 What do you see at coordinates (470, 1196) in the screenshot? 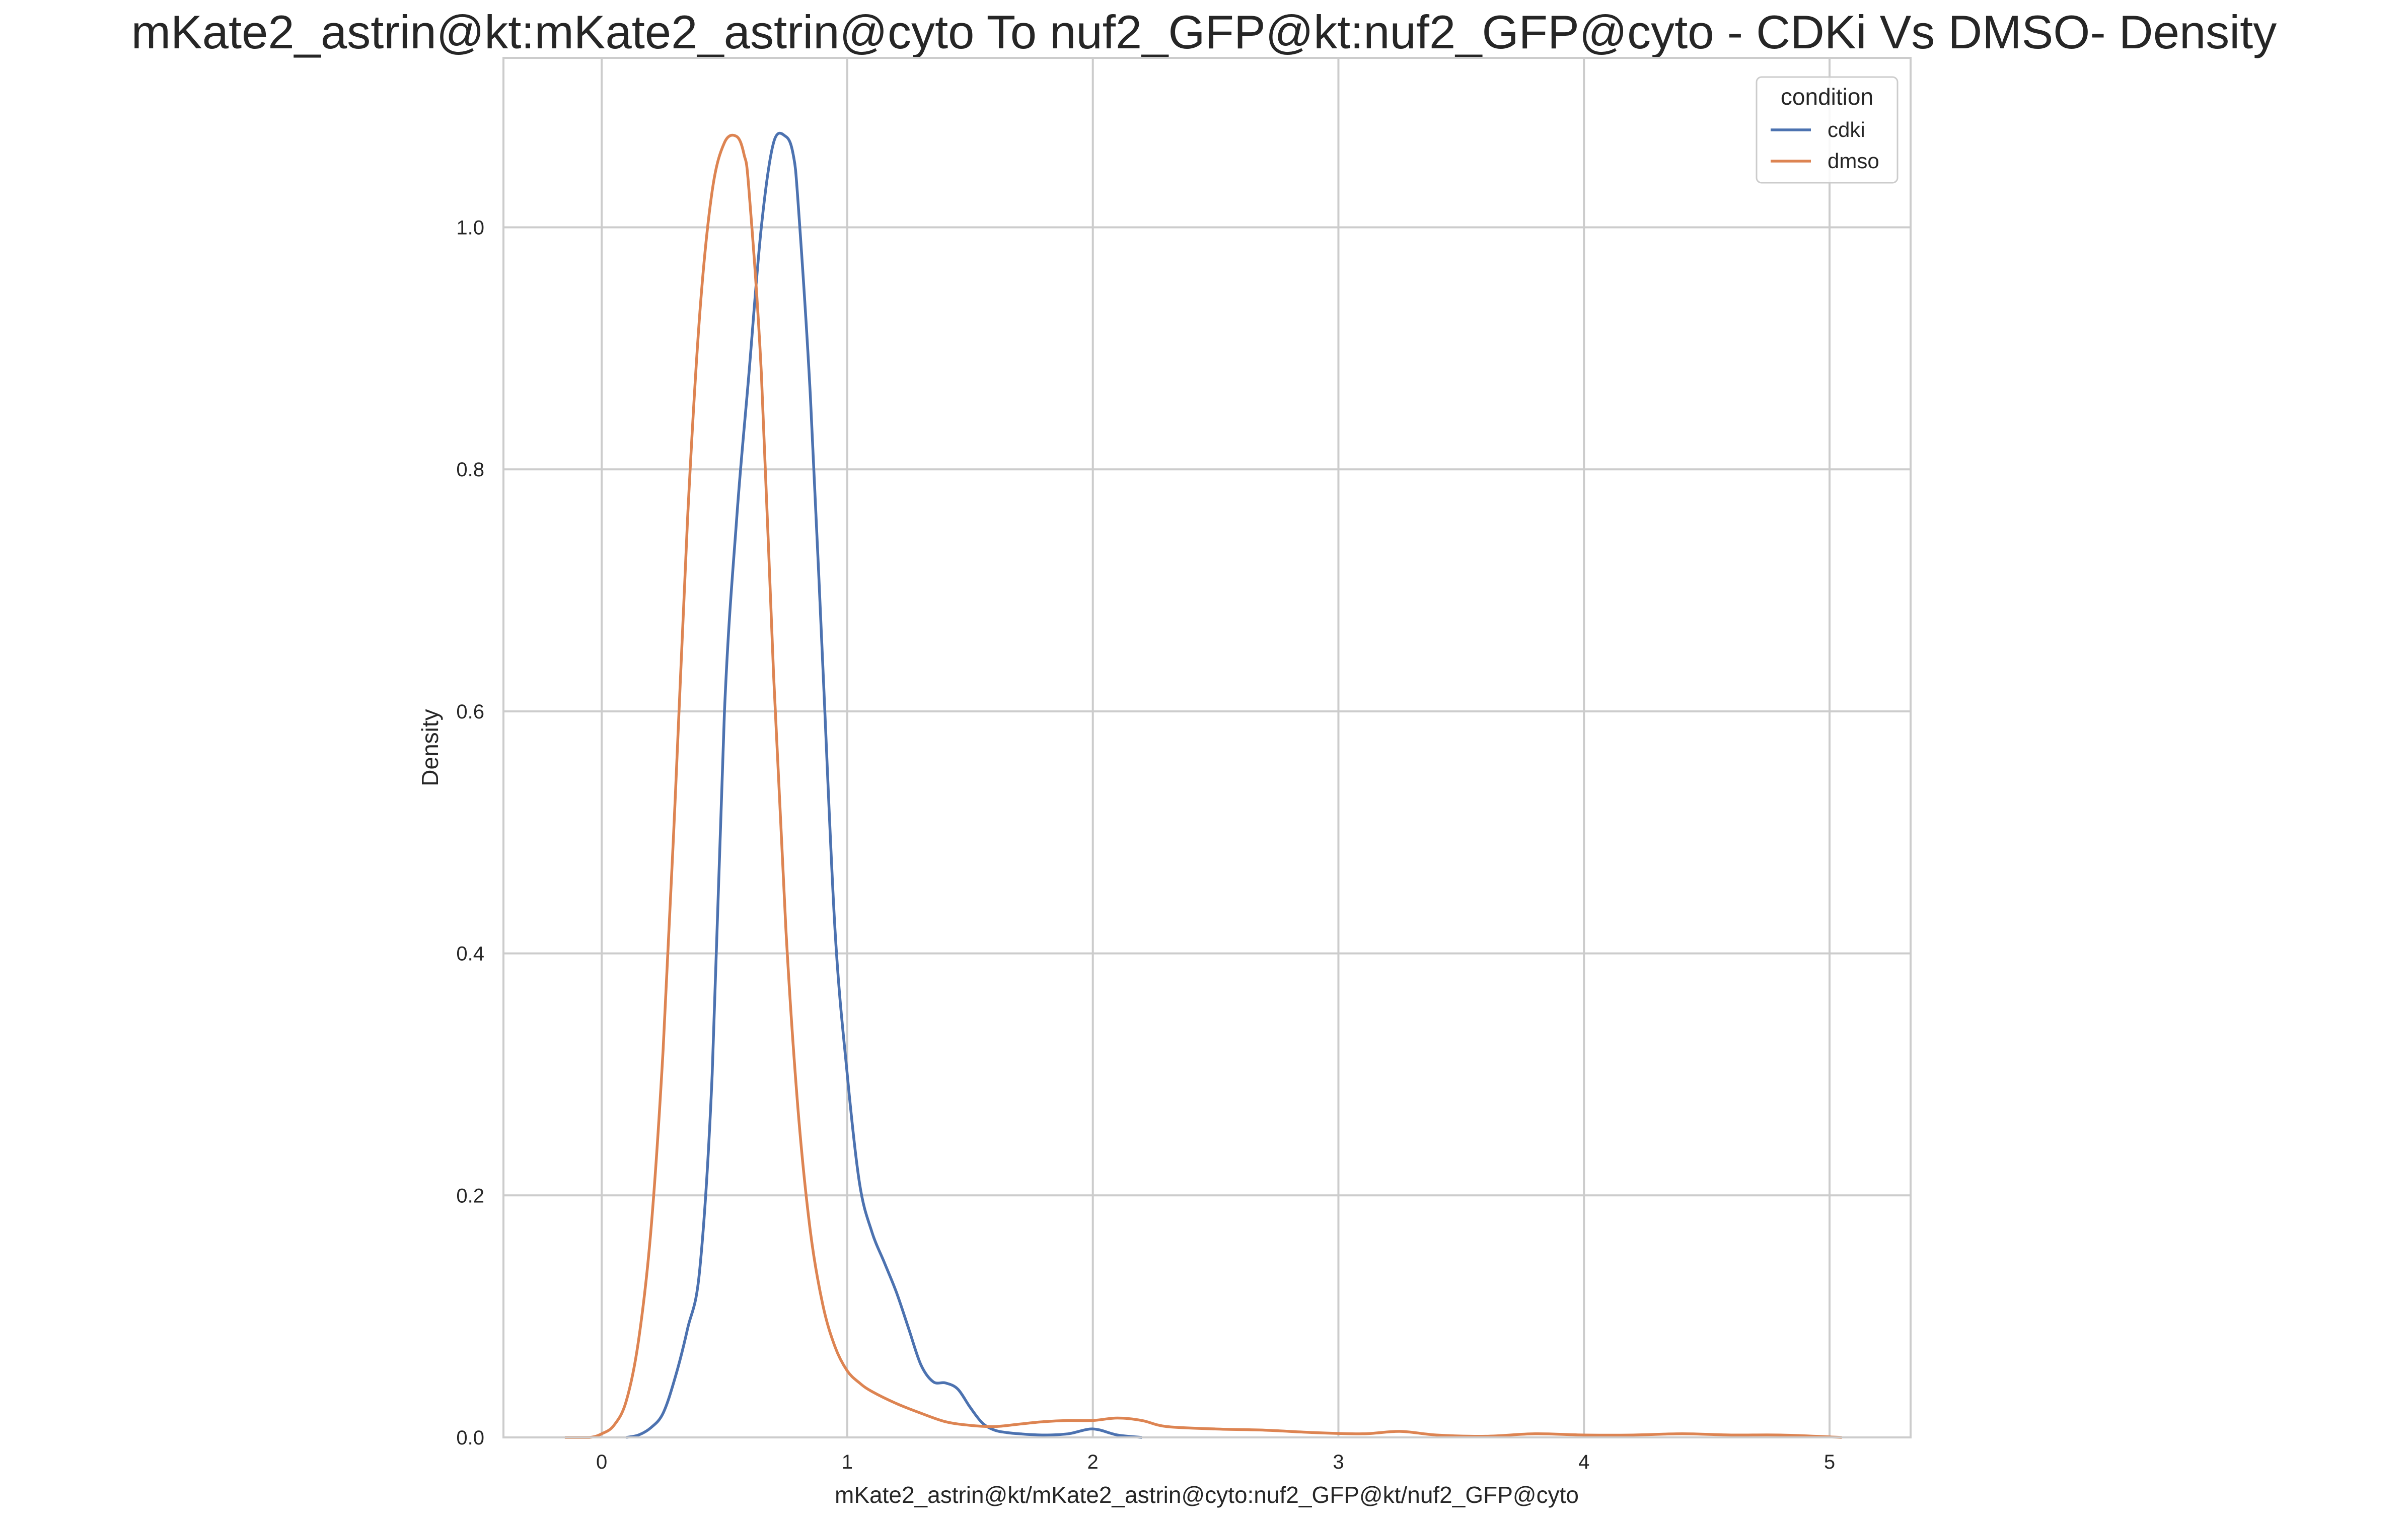
I see `y-tick-label: 0.2` at bounding box center [470, 1196].